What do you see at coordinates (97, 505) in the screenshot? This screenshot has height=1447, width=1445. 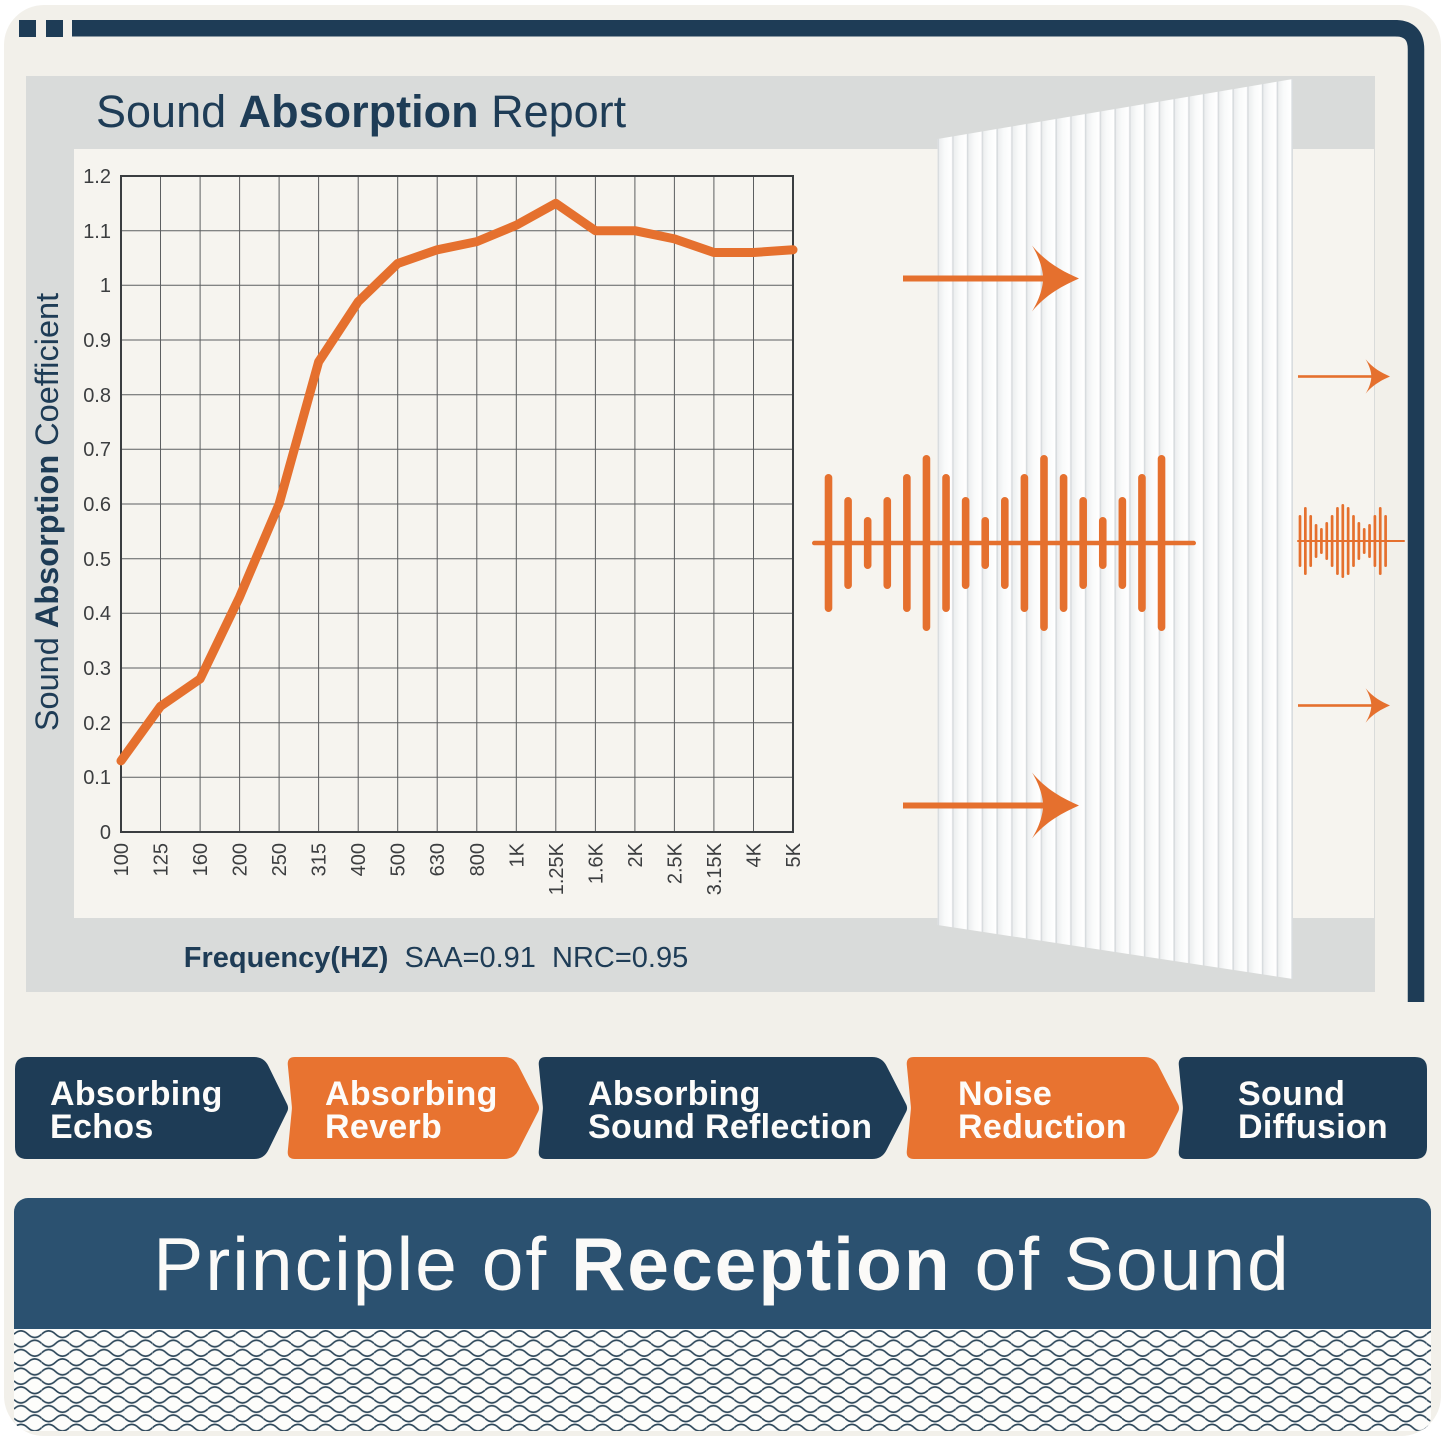 I see `svg-text: 0.6` at bounding box center [97, 505].